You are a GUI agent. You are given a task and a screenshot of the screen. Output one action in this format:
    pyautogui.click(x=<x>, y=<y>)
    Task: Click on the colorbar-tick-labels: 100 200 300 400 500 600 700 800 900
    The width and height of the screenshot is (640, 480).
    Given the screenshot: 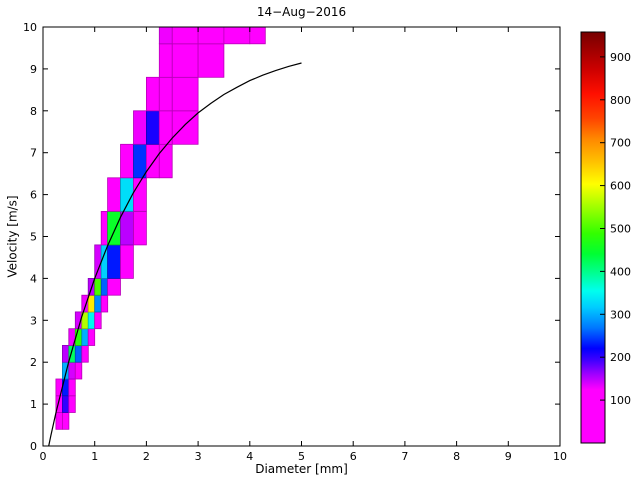 What is the action you would take?
    pyautogui.click(x=615, y=229)
    